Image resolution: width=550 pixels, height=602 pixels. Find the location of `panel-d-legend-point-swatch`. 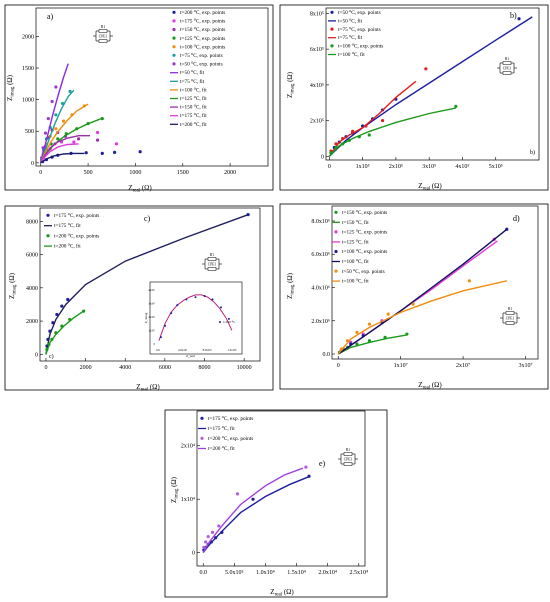

panel-d-legend-point-swatch is located at coordinates (336, 271).